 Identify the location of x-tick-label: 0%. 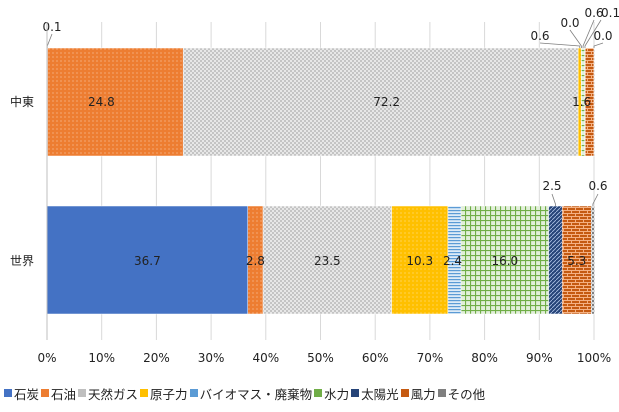
(46, 358).